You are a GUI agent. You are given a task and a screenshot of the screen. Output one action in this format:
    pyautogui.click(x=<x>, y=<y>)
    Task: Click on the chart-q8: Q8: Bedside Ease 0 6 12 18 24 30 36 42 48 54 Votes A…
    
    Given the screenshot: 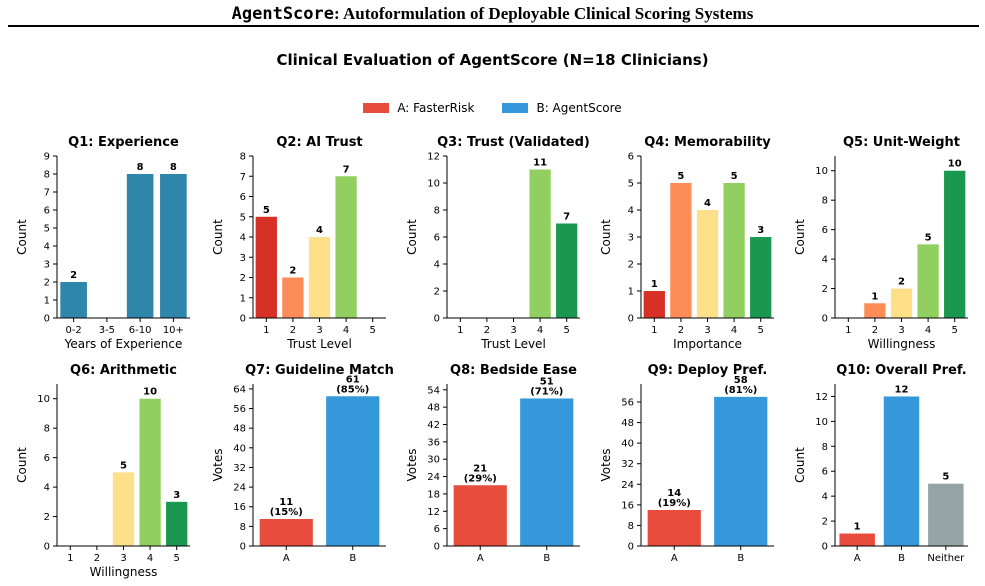 What is the action you would take?
    pyautogui.click(x=492, y=463)
    